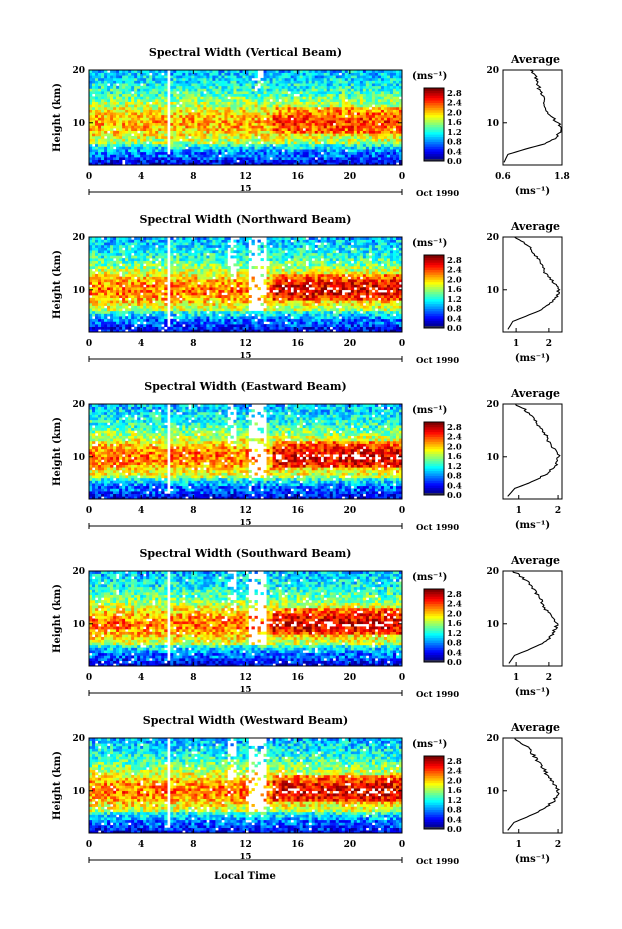  Describe the element at coordinates (78, 71) in the screenshot. I see `y-tick-label: 20` at that location.